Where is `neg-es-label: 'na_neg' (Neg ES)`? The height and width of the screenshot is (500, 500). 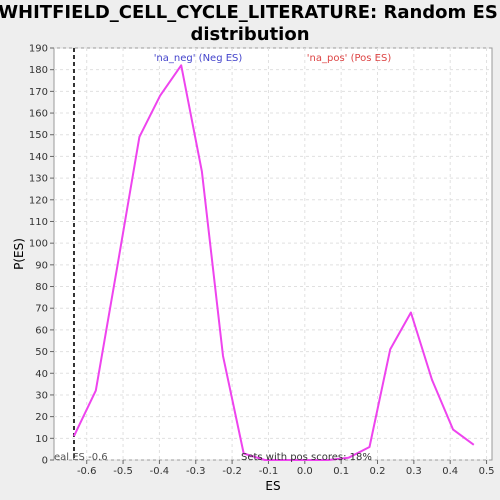
neg-es-label: 'na_neg' (Neg ES) is located at coordinates (198, 58).